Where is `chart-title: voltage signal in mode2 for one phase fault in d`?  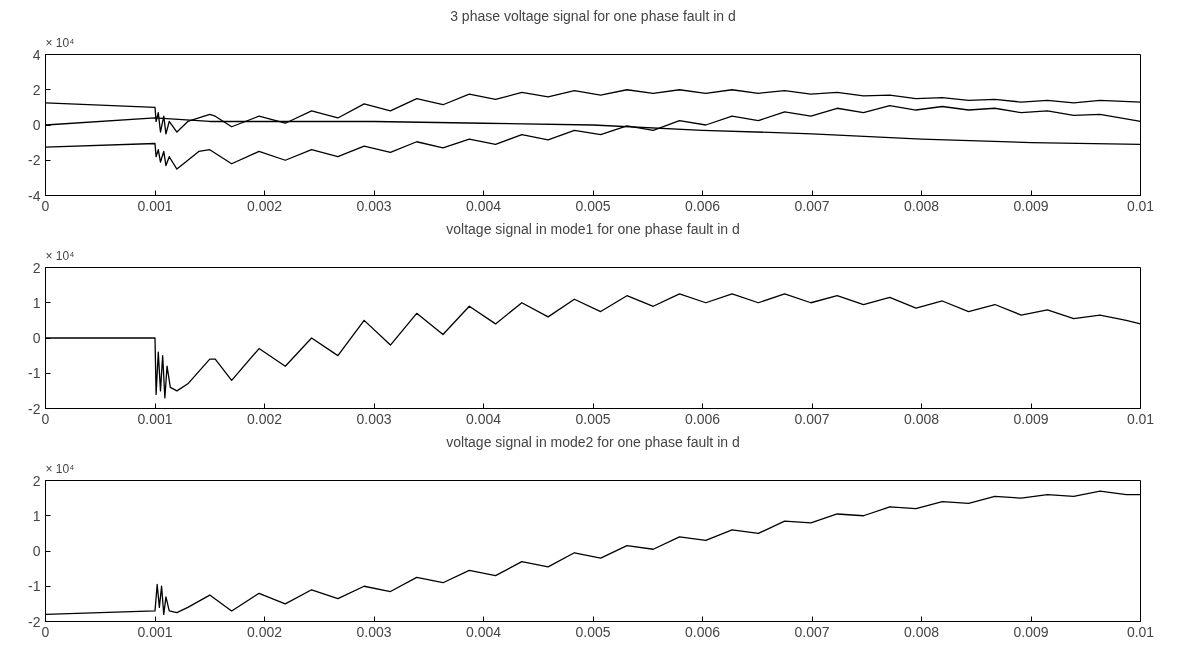 chart-title: voltage signal in mode2 for one phase fault in d is located at coordinates (593, 441).